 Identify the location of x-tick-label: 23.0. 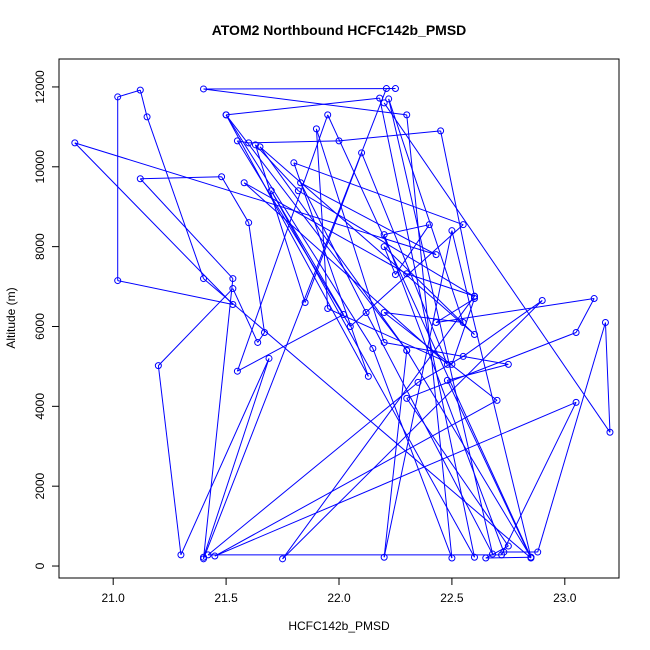
(565, 598).